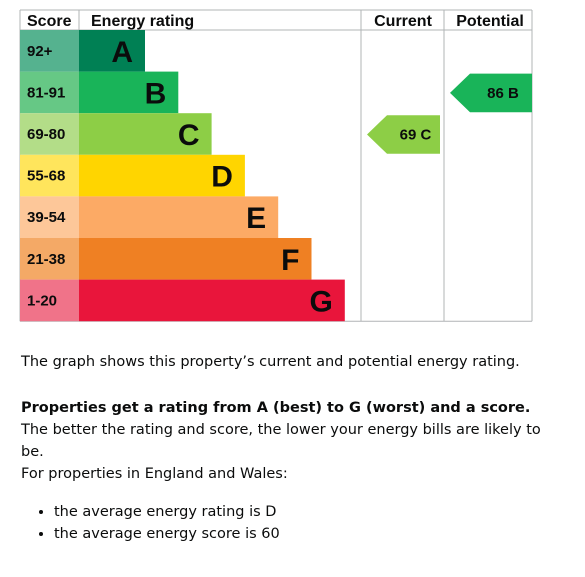 The height and width of the screenshot is (577, 585). What do you see at coordinates (154, 474) in the screenshot?
I see `region-intro-text: For properties in England and Wales:` at bounding box center [154, 474].